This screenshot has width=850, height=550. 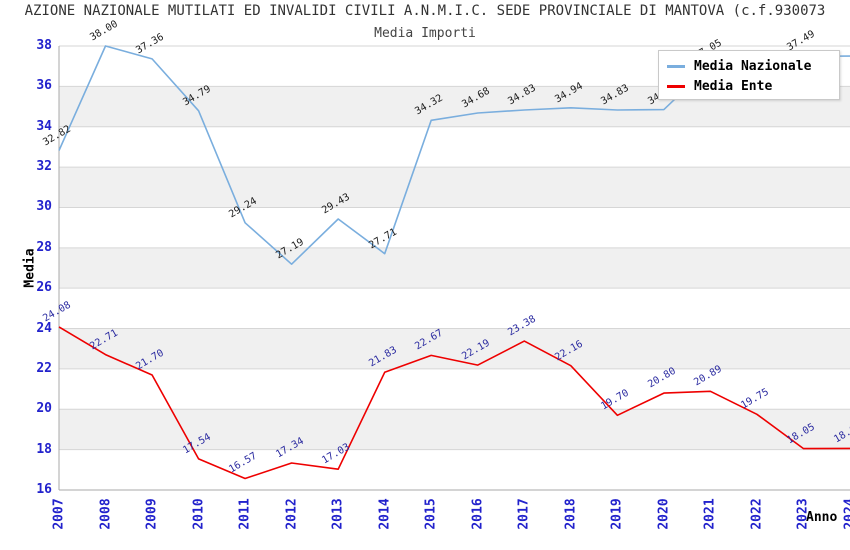 I want to click on y-tick-label: 20, so click(x=44, y=409).